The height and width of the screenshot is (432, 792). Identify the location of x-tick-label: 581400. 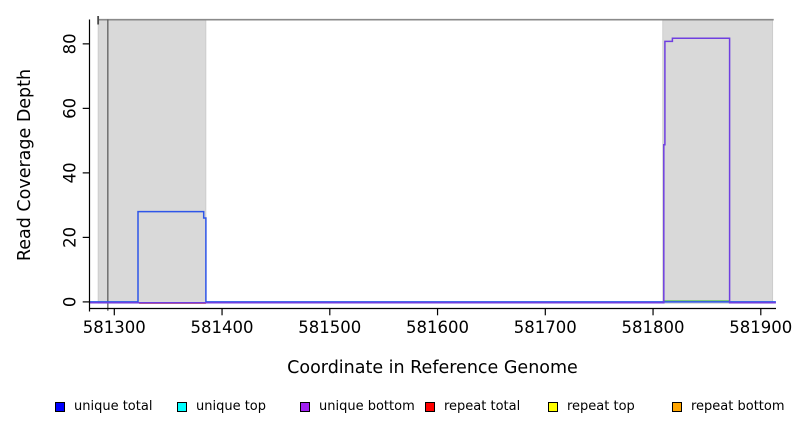
(222, 327).